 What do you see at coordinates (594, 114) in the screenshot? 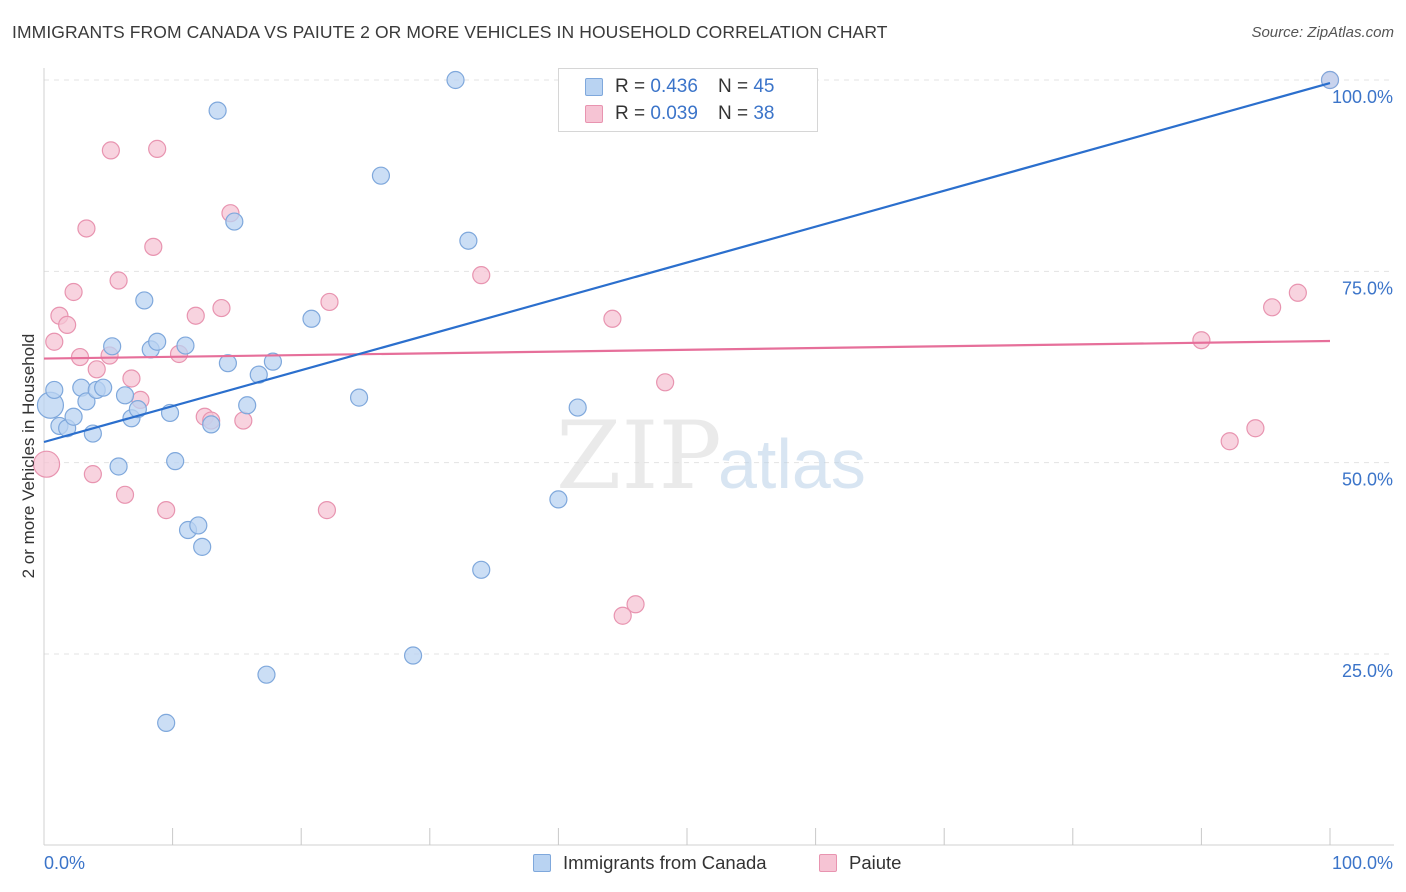
I see `legend-swatch-paiute` at bounding box center [594, 114].